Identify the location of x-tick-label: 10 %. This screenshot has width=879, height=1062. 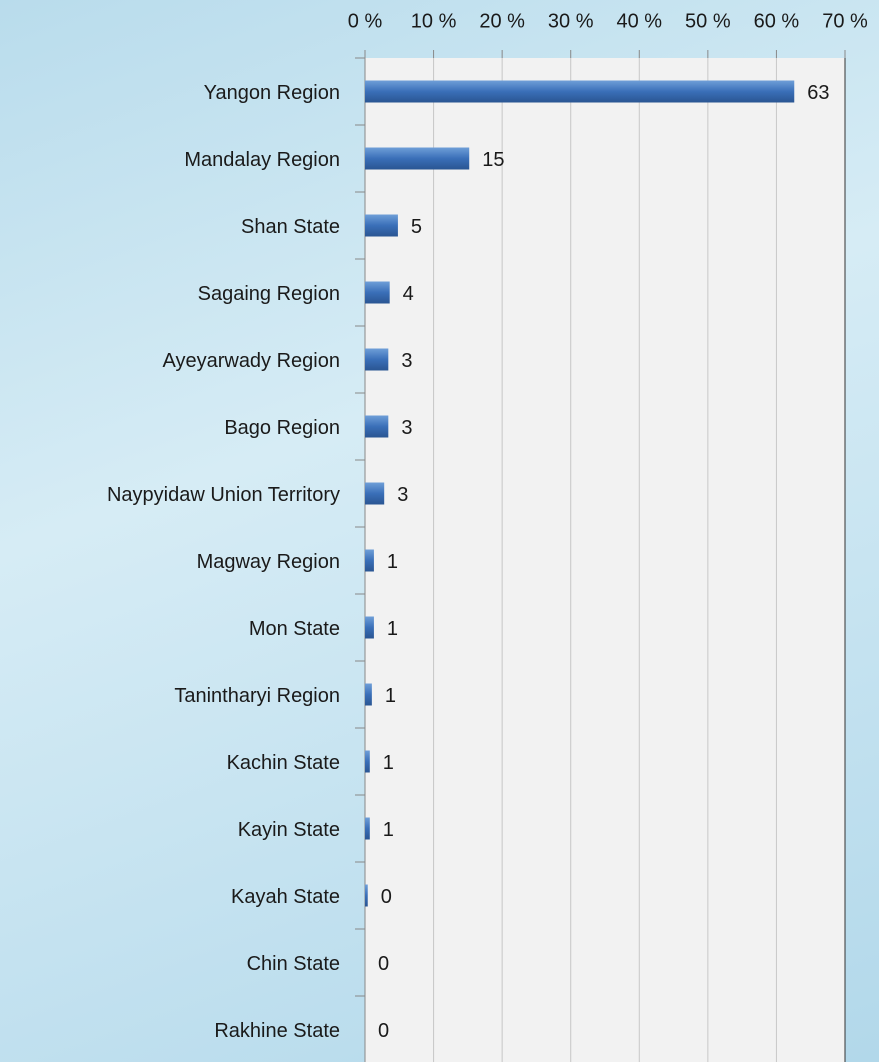
(434, 21).